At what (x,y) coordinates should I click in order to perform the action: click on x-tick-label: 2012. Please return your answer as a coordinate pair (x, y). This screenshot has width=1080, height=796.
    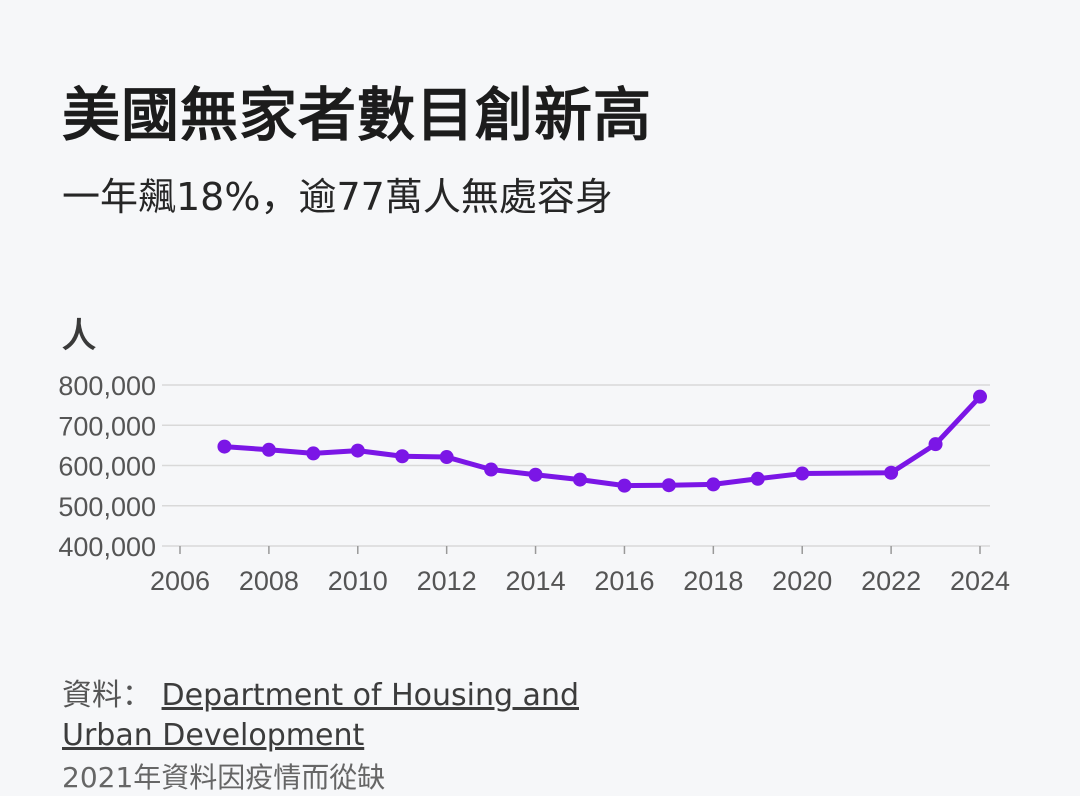
    Looking at the image, I should click on (447, 581).